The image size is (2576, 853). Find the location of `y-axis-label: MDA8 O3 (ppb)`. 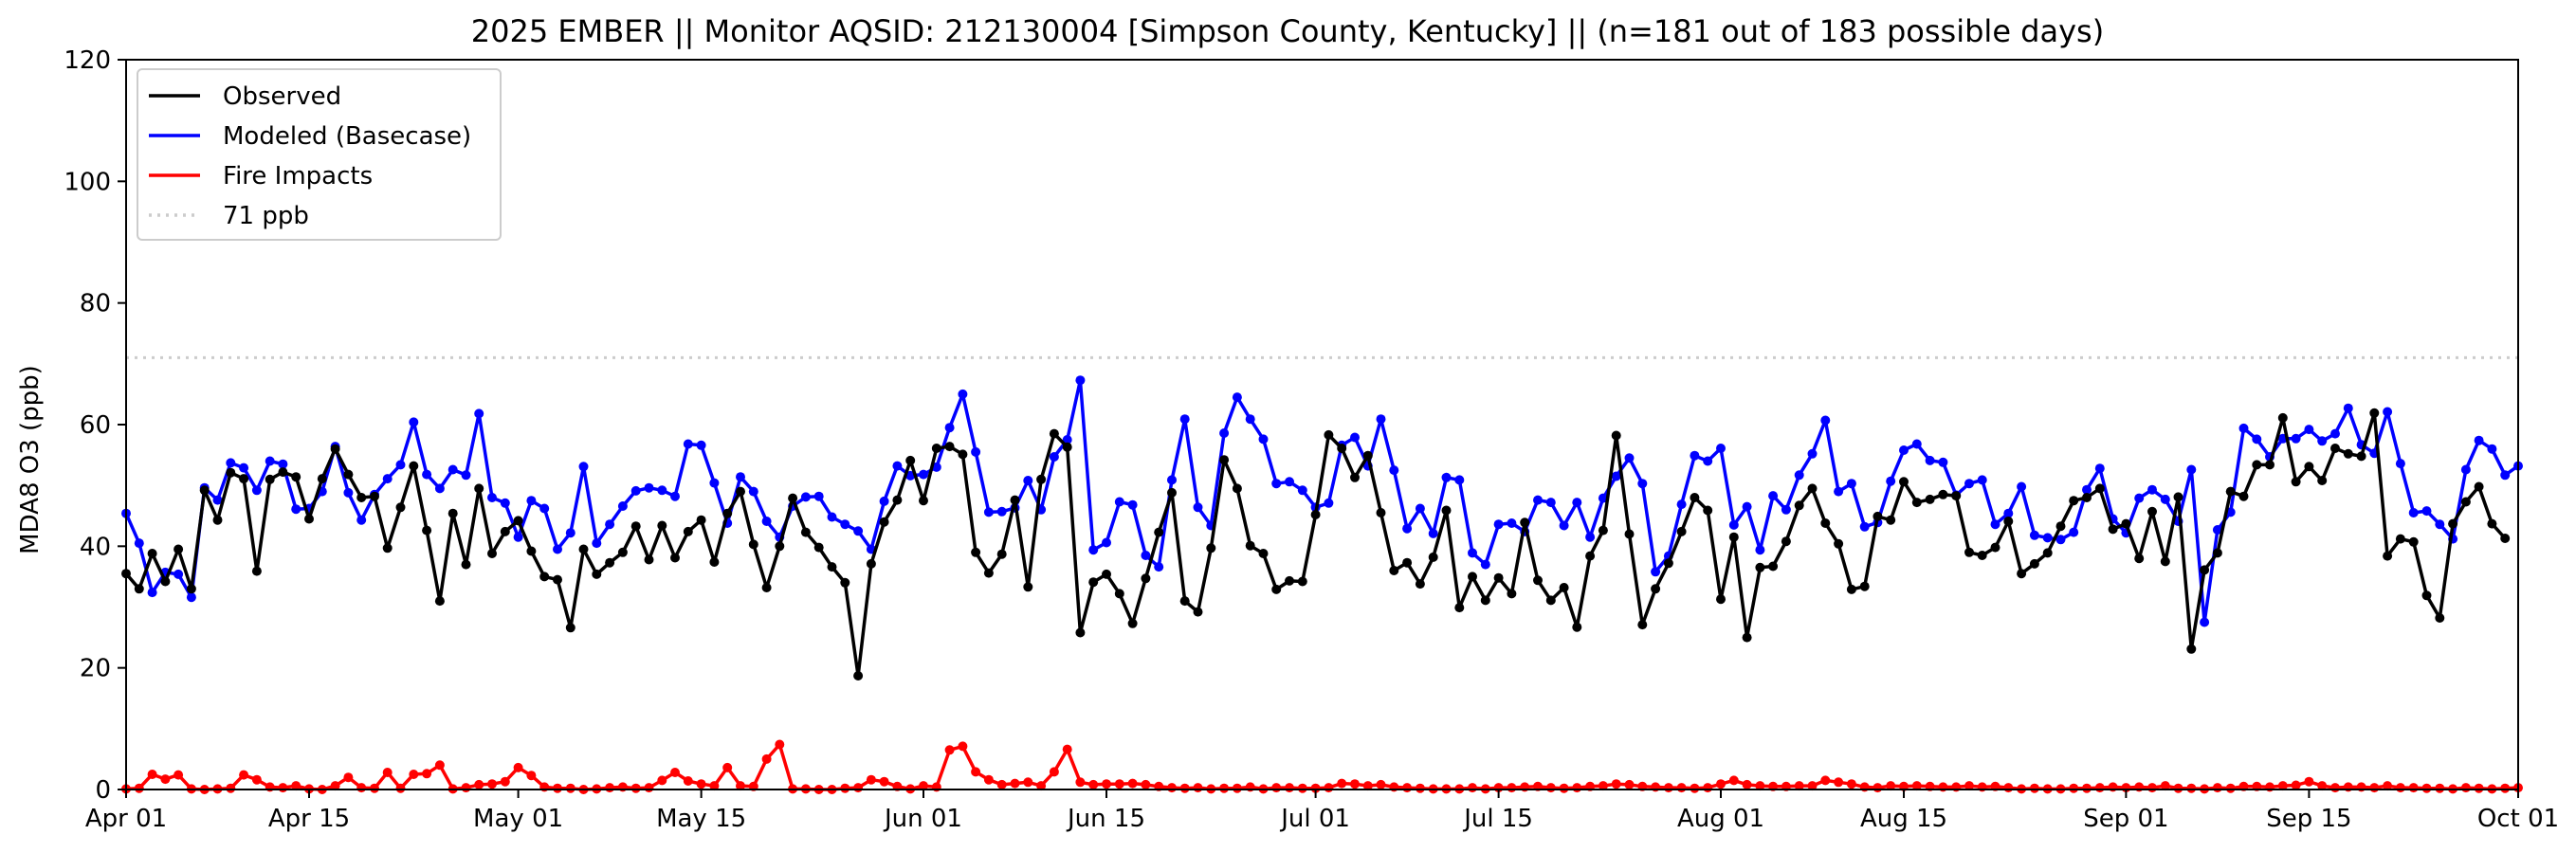

y-axis-label: MDA8 O3 (ppb) is located at coordinates (30, 459).